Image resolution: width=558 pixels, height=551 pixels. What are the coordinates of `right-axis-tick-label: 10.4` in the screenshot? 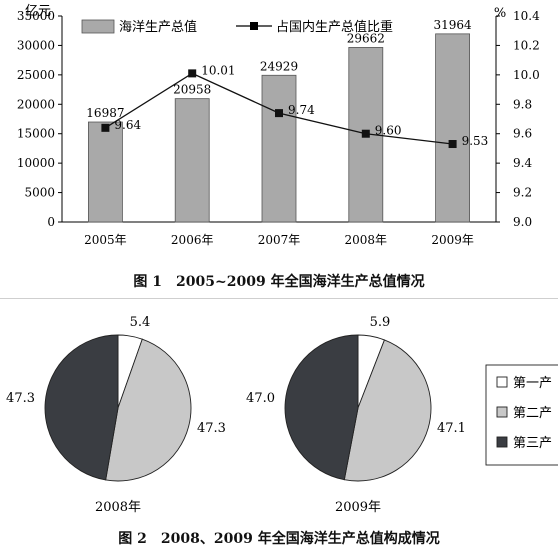 It's located at (526, 16).